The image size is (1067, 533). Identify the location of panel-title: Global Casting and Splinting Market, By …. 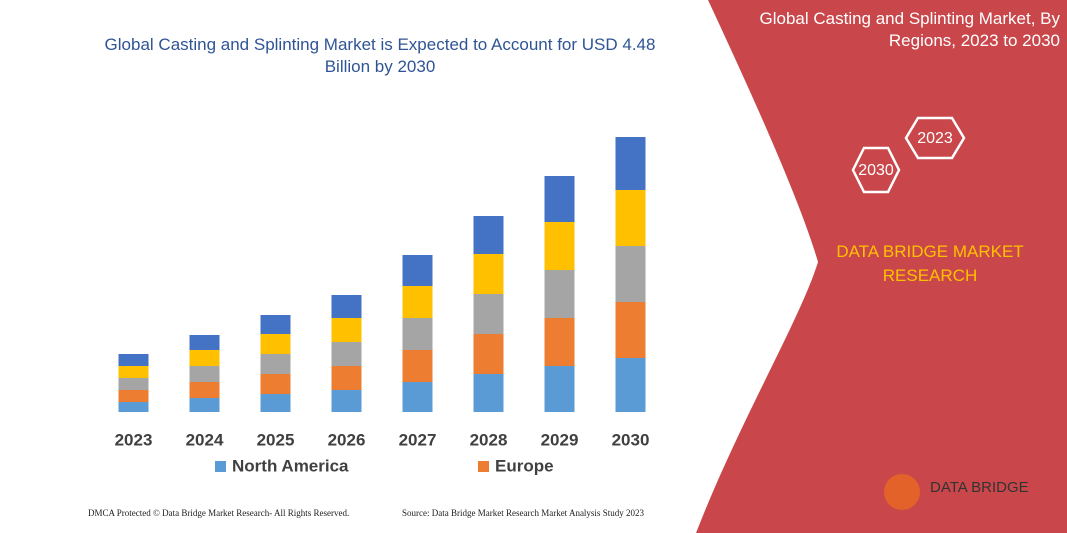
(910, 29).